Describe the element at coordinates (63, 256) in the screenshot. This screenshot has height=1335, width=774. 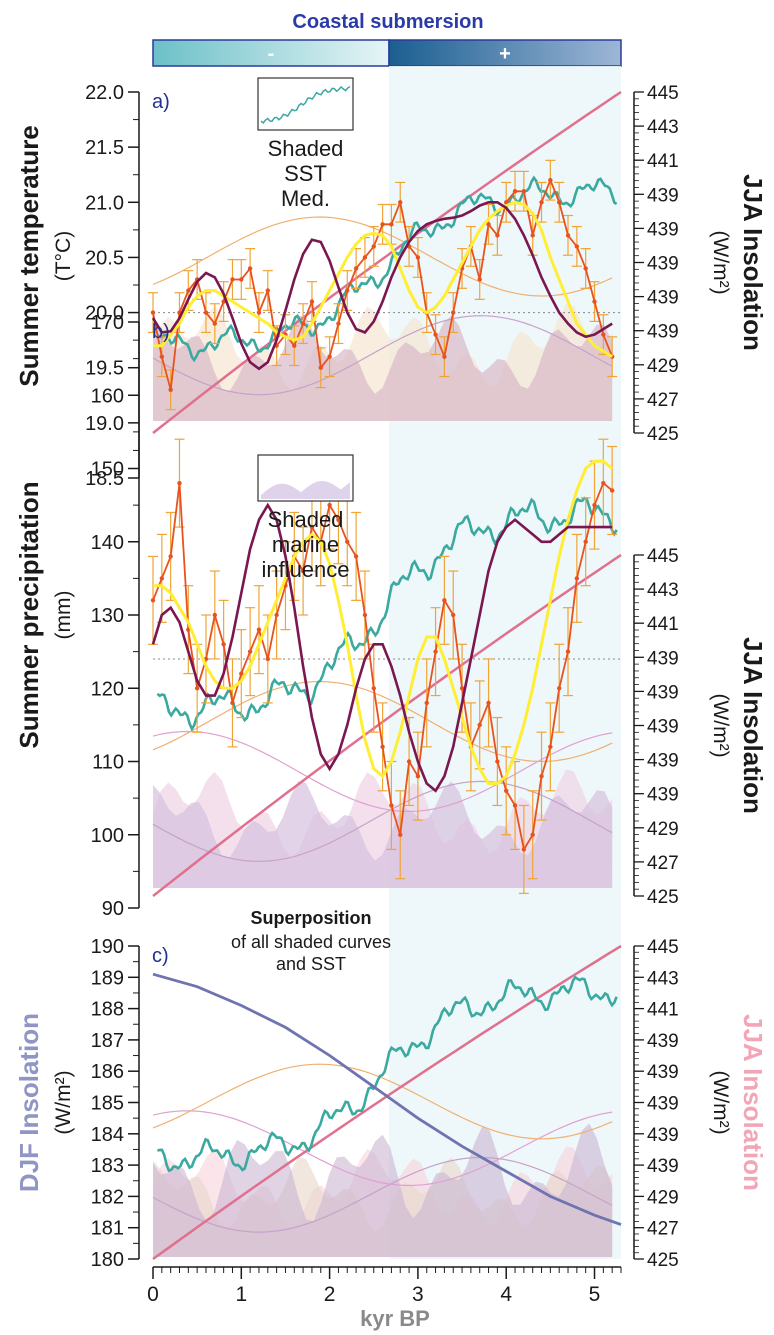
I see `left-axis-unit: (T°C)` at that location.